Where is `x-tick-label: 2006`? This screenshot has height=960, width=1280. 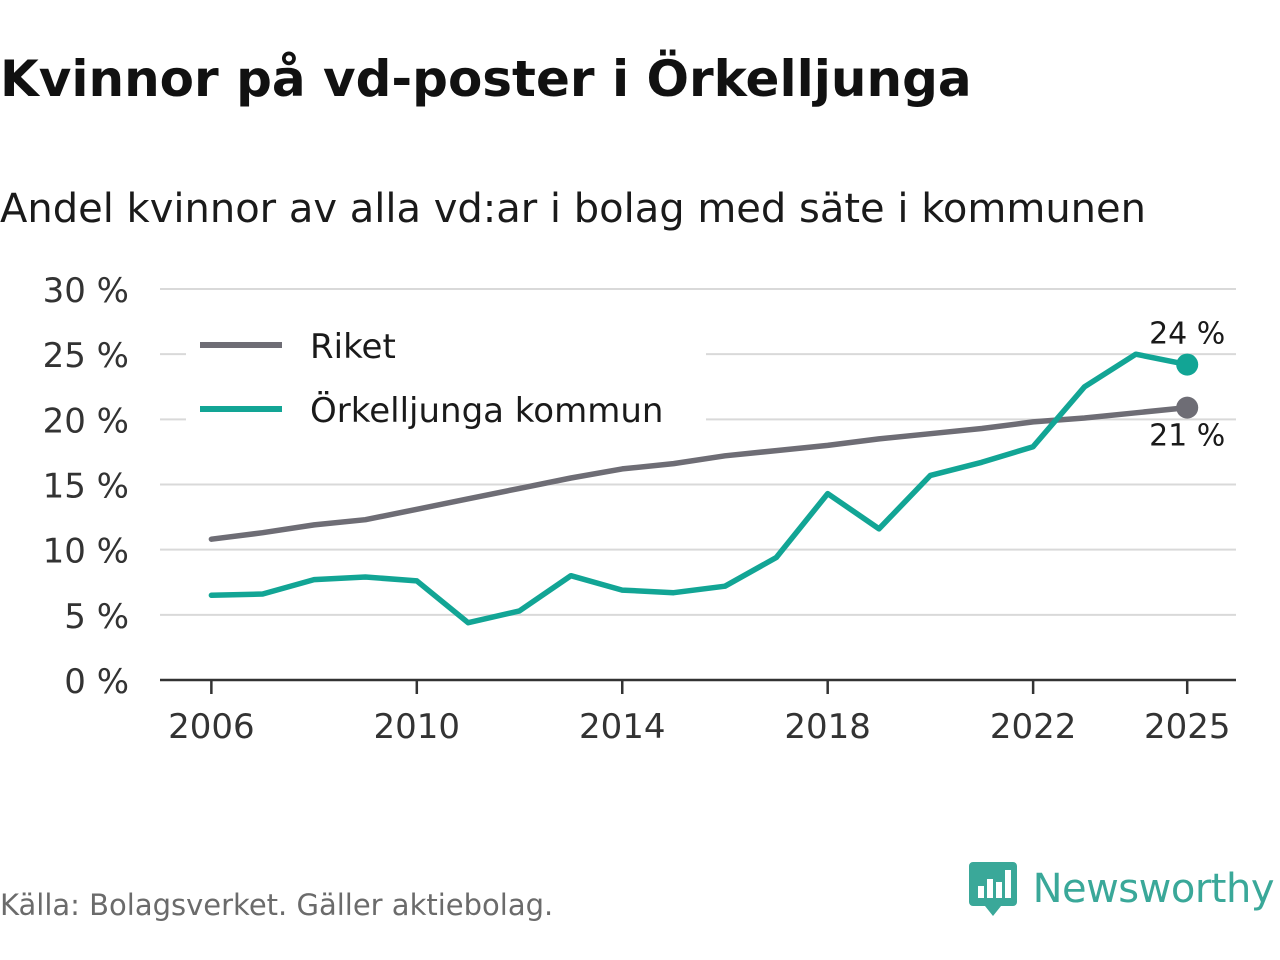
x-tick-label: 2006 is located at coordinates (211, 727).